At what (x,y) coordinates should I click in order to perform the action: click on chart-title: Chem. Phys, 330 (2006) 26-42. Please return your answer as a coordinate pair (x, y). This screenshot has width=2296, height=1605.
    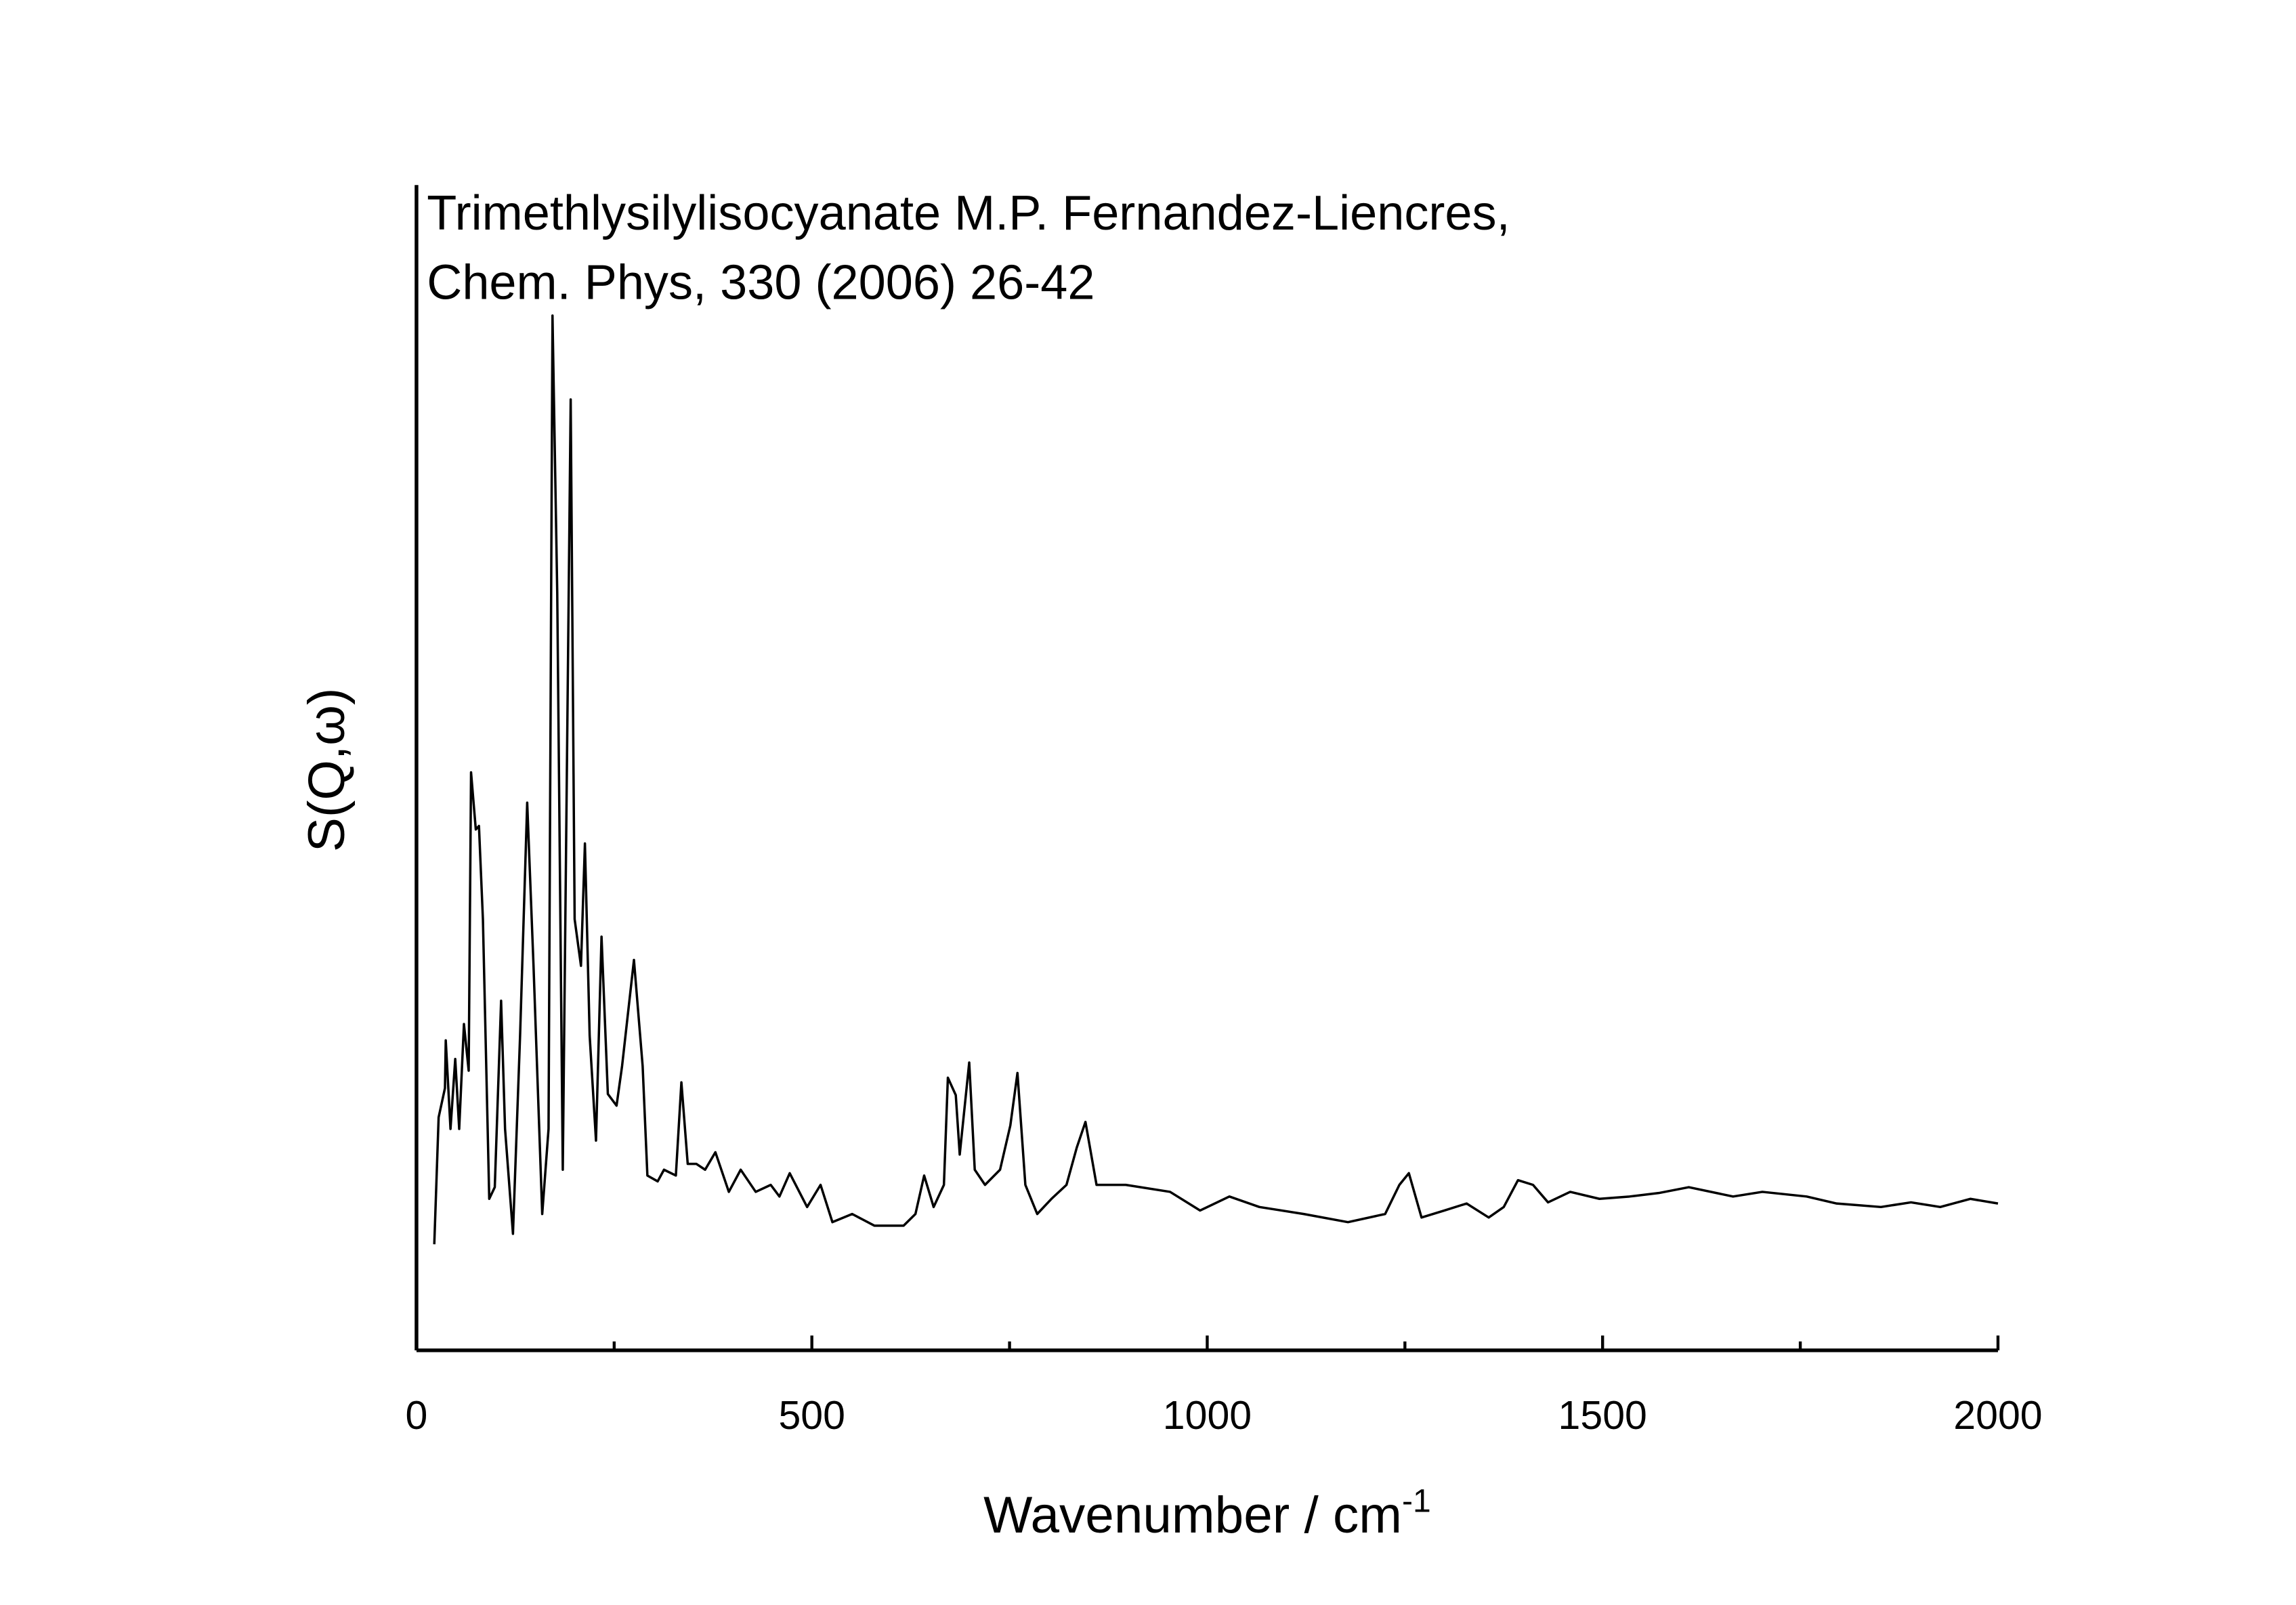
    Looking at the image, I should click on (761, 283).